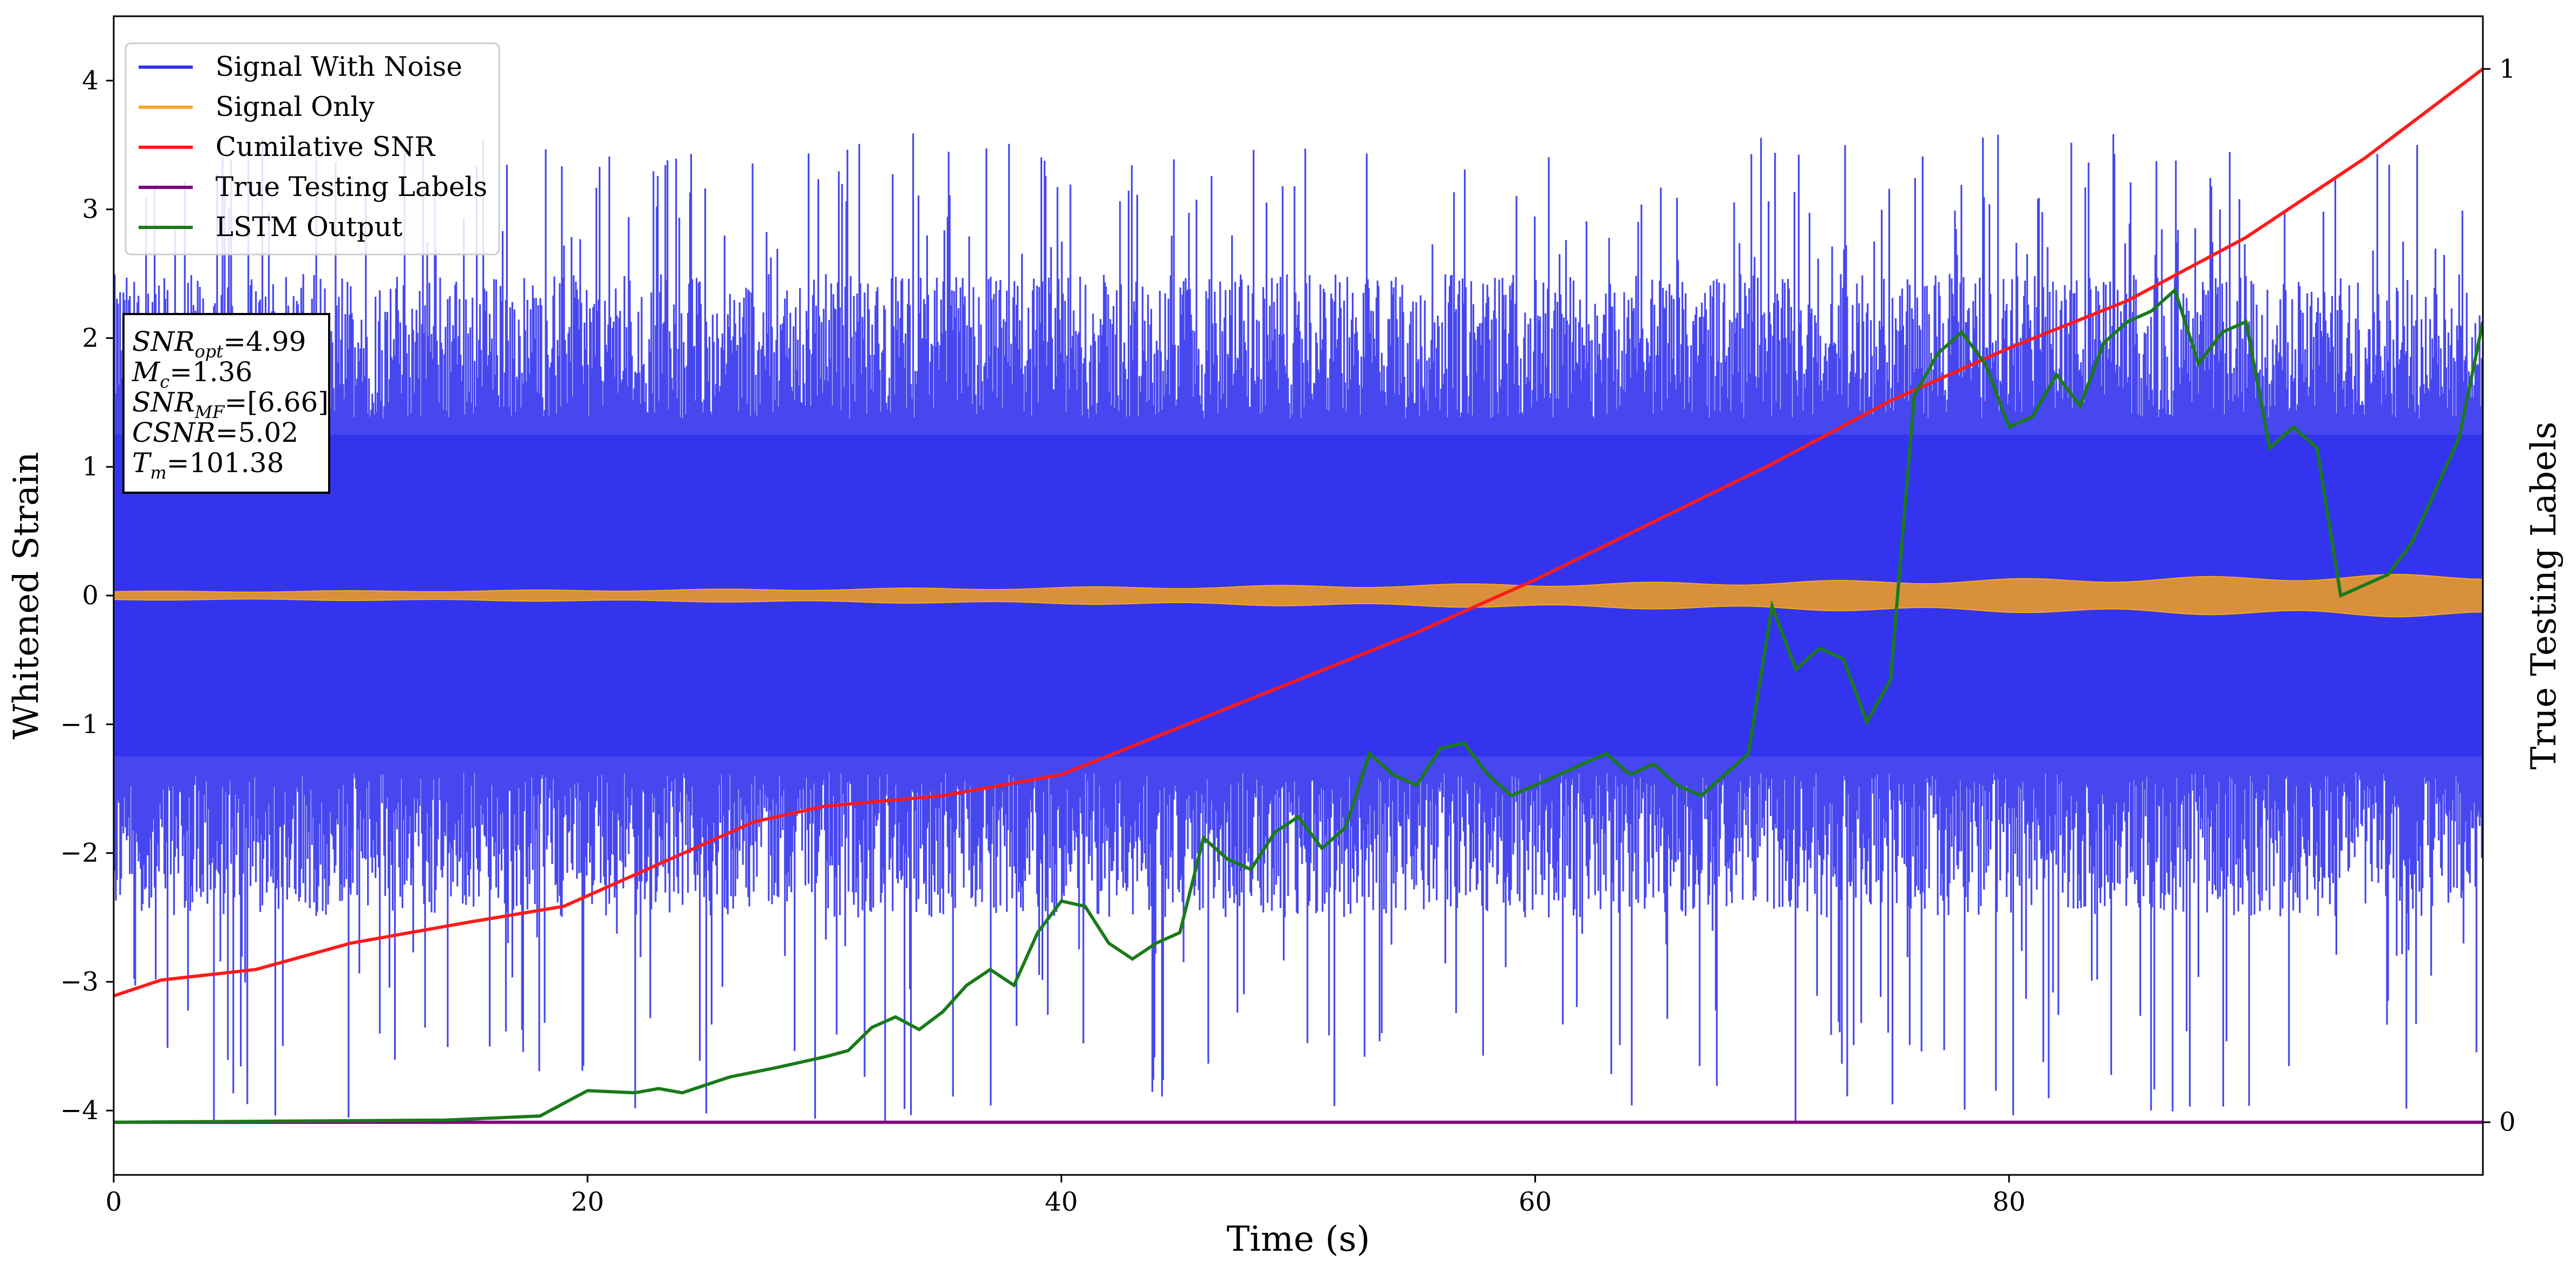 The width and height of the screenshot is (2576, 1274). What do you see at coordinates (79, 981) in the screenshot?
I see `y-tick-label: −3` at bounding box center [79, 981].